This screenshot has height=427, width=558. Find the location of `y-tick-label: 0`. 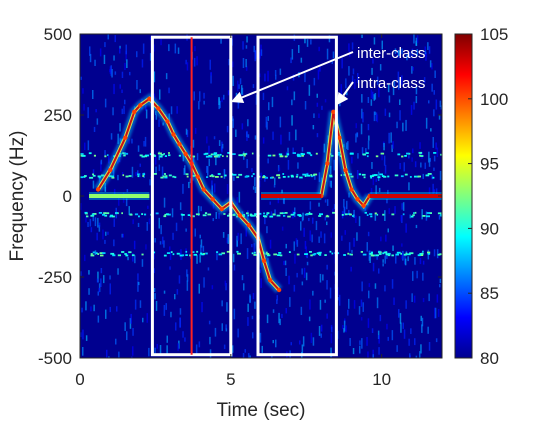

y-tick-label: 0 is located at coordinates (67, 196).